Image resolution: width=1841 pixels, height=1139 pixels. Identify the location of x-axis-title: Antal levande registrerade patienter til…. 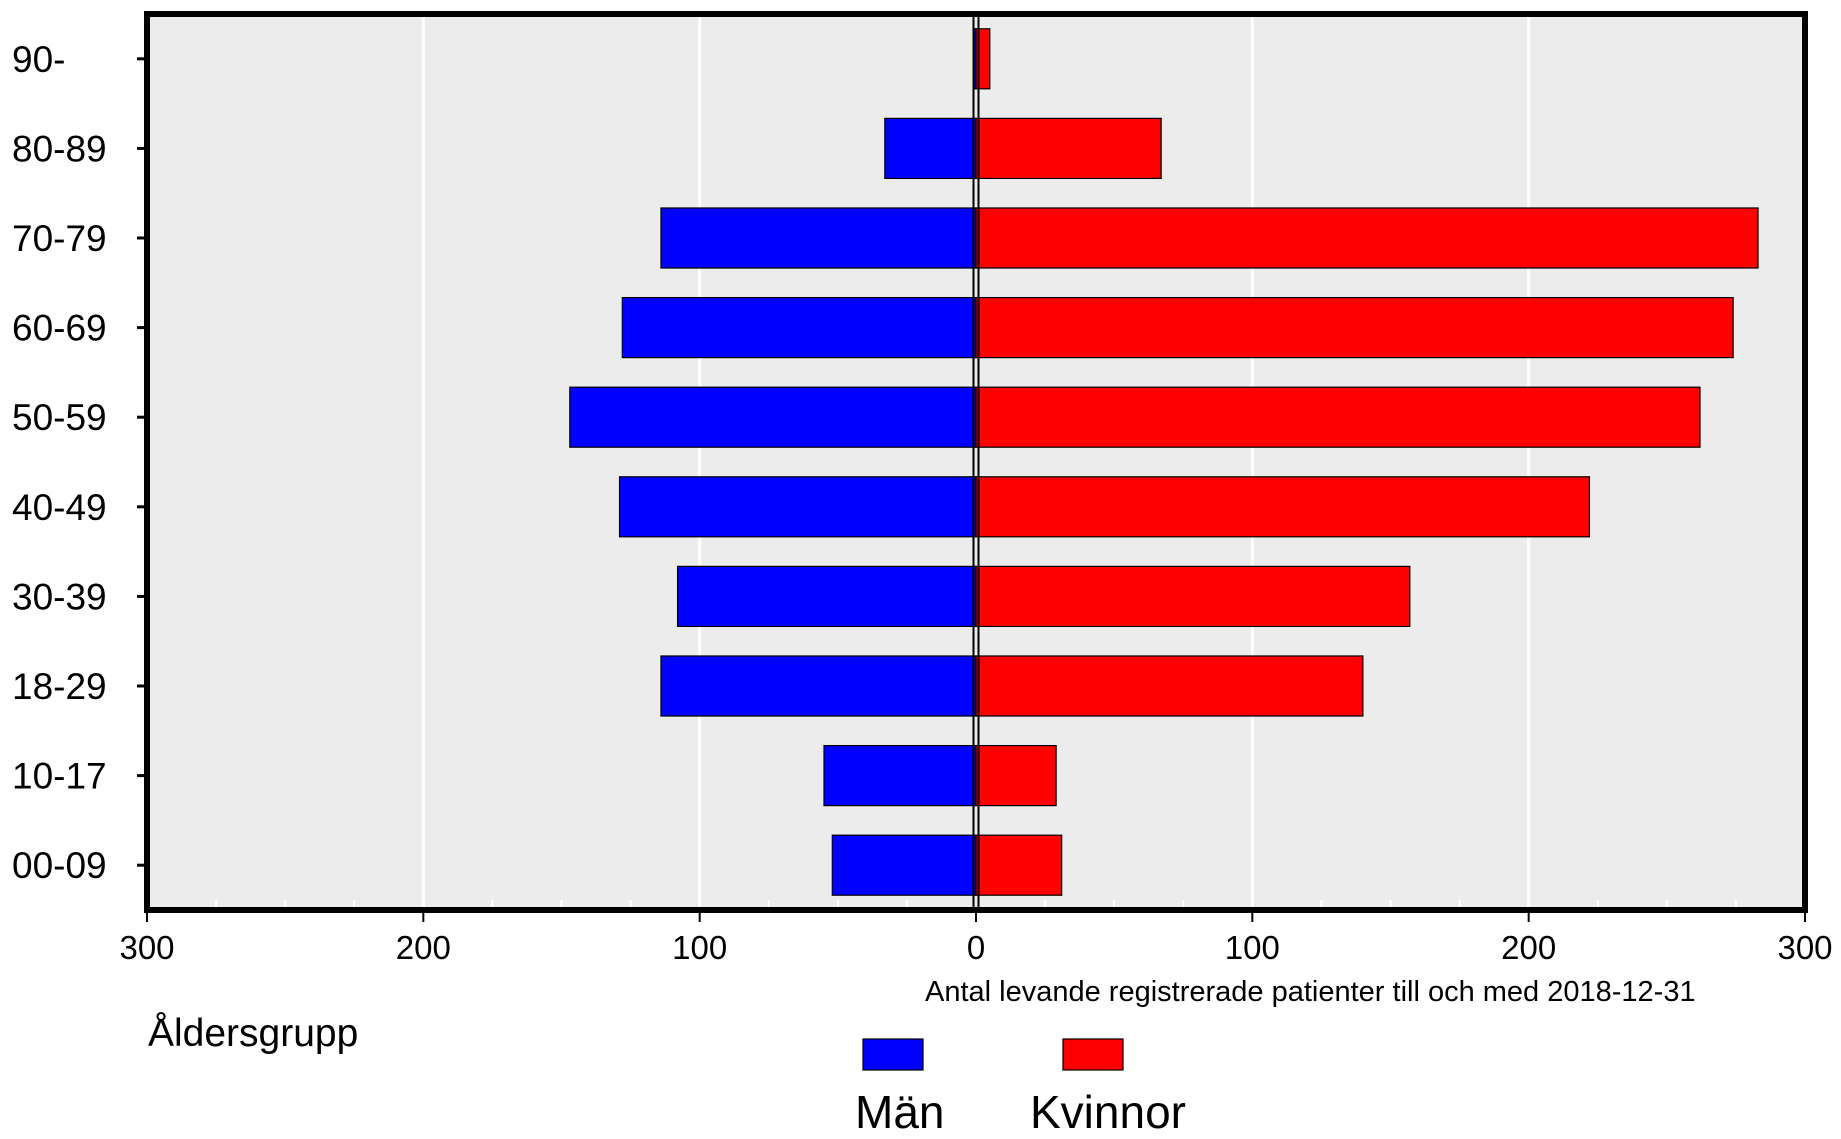
(1310, 992).